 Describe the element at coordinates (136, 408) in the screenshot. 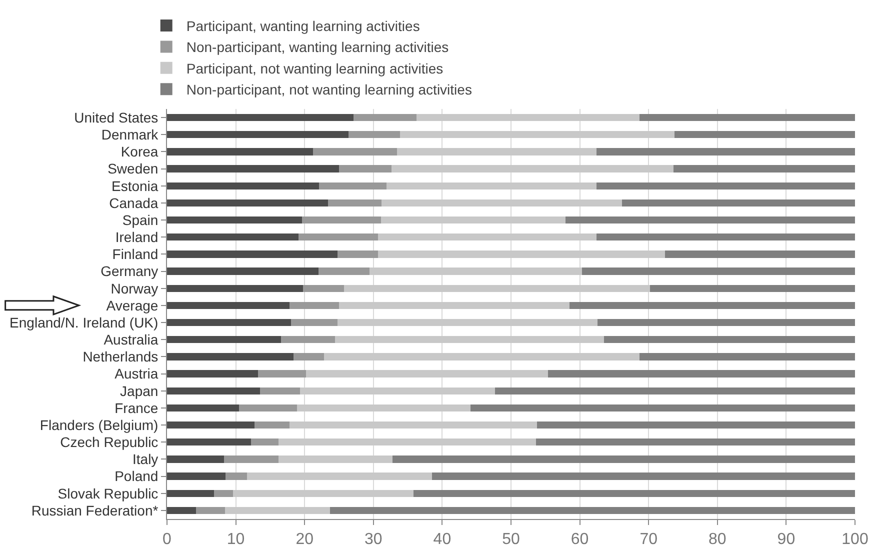

I see `y-tick-label: France` at that location.